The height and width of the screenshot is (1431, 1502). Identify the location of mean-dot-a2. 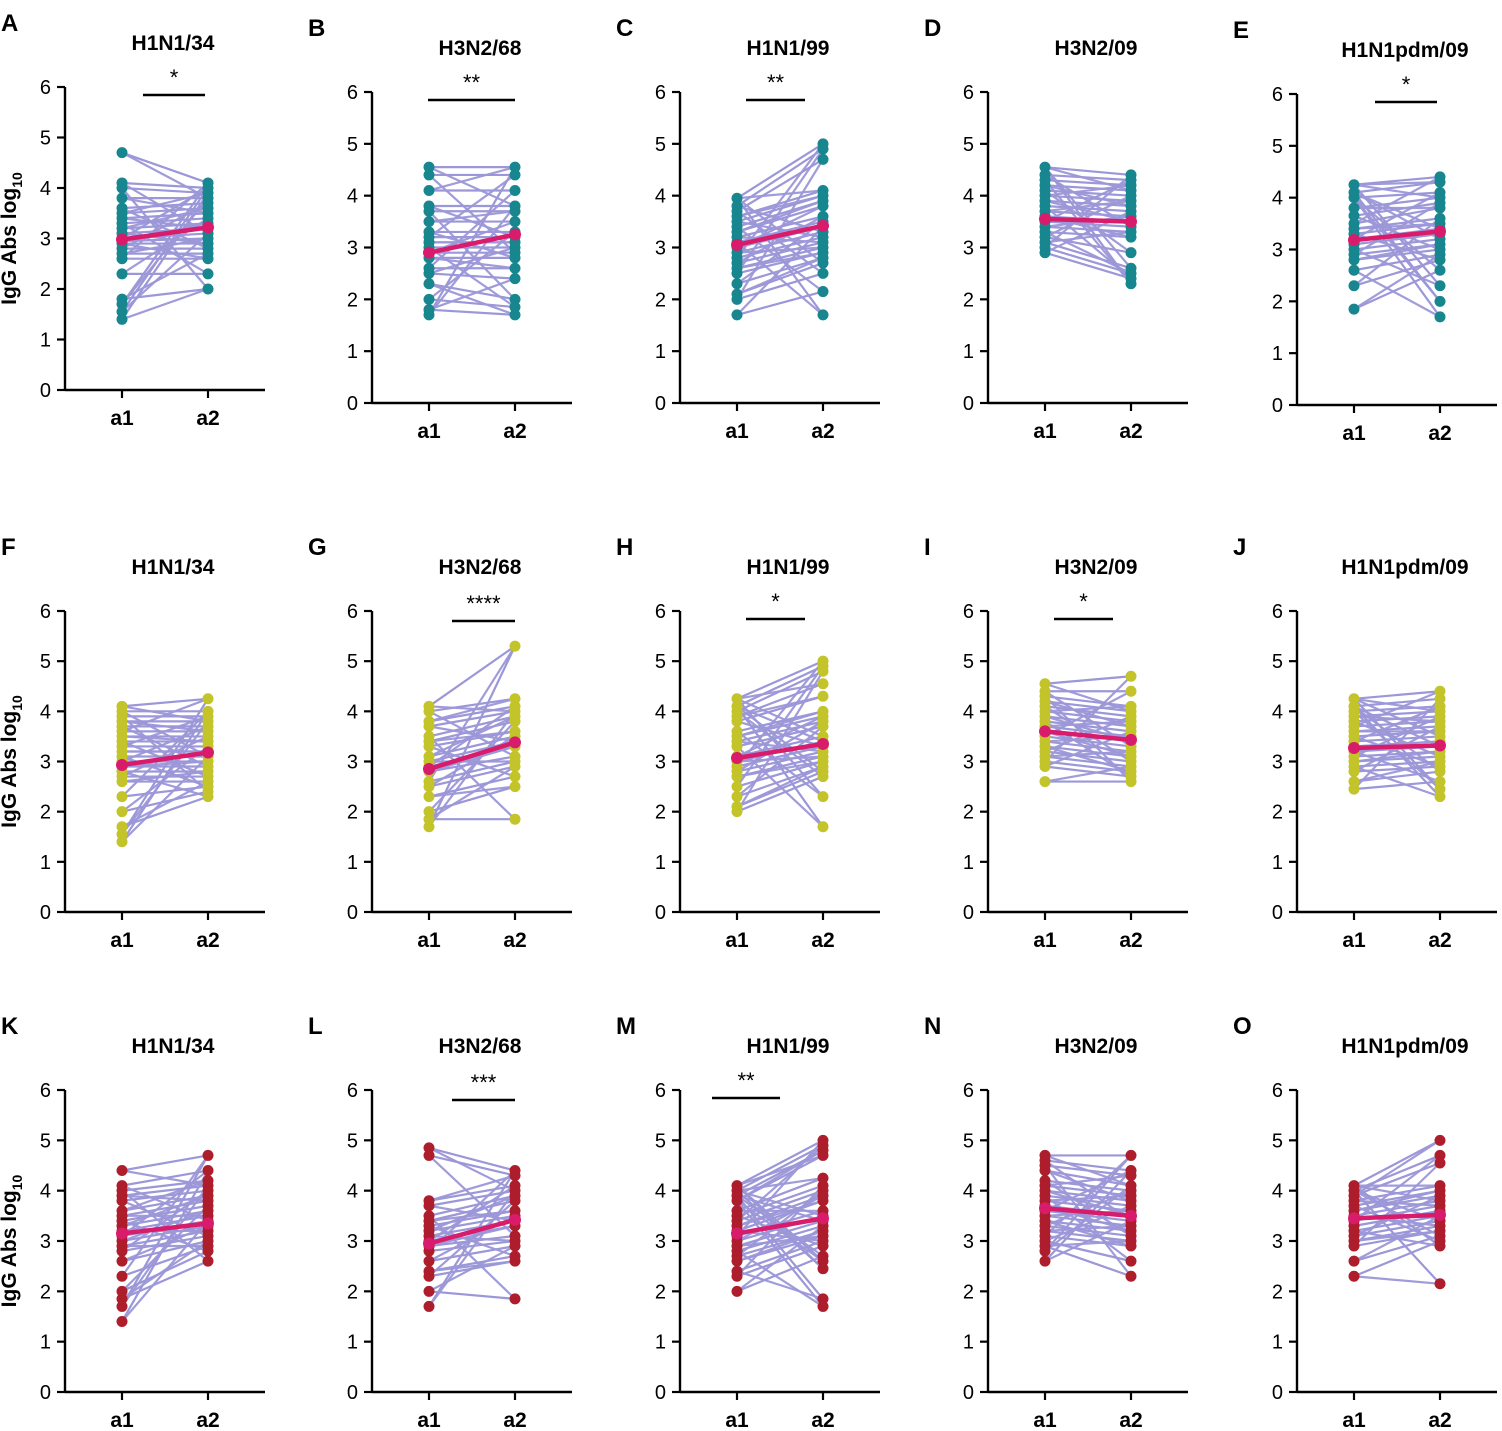
(515, 1219).